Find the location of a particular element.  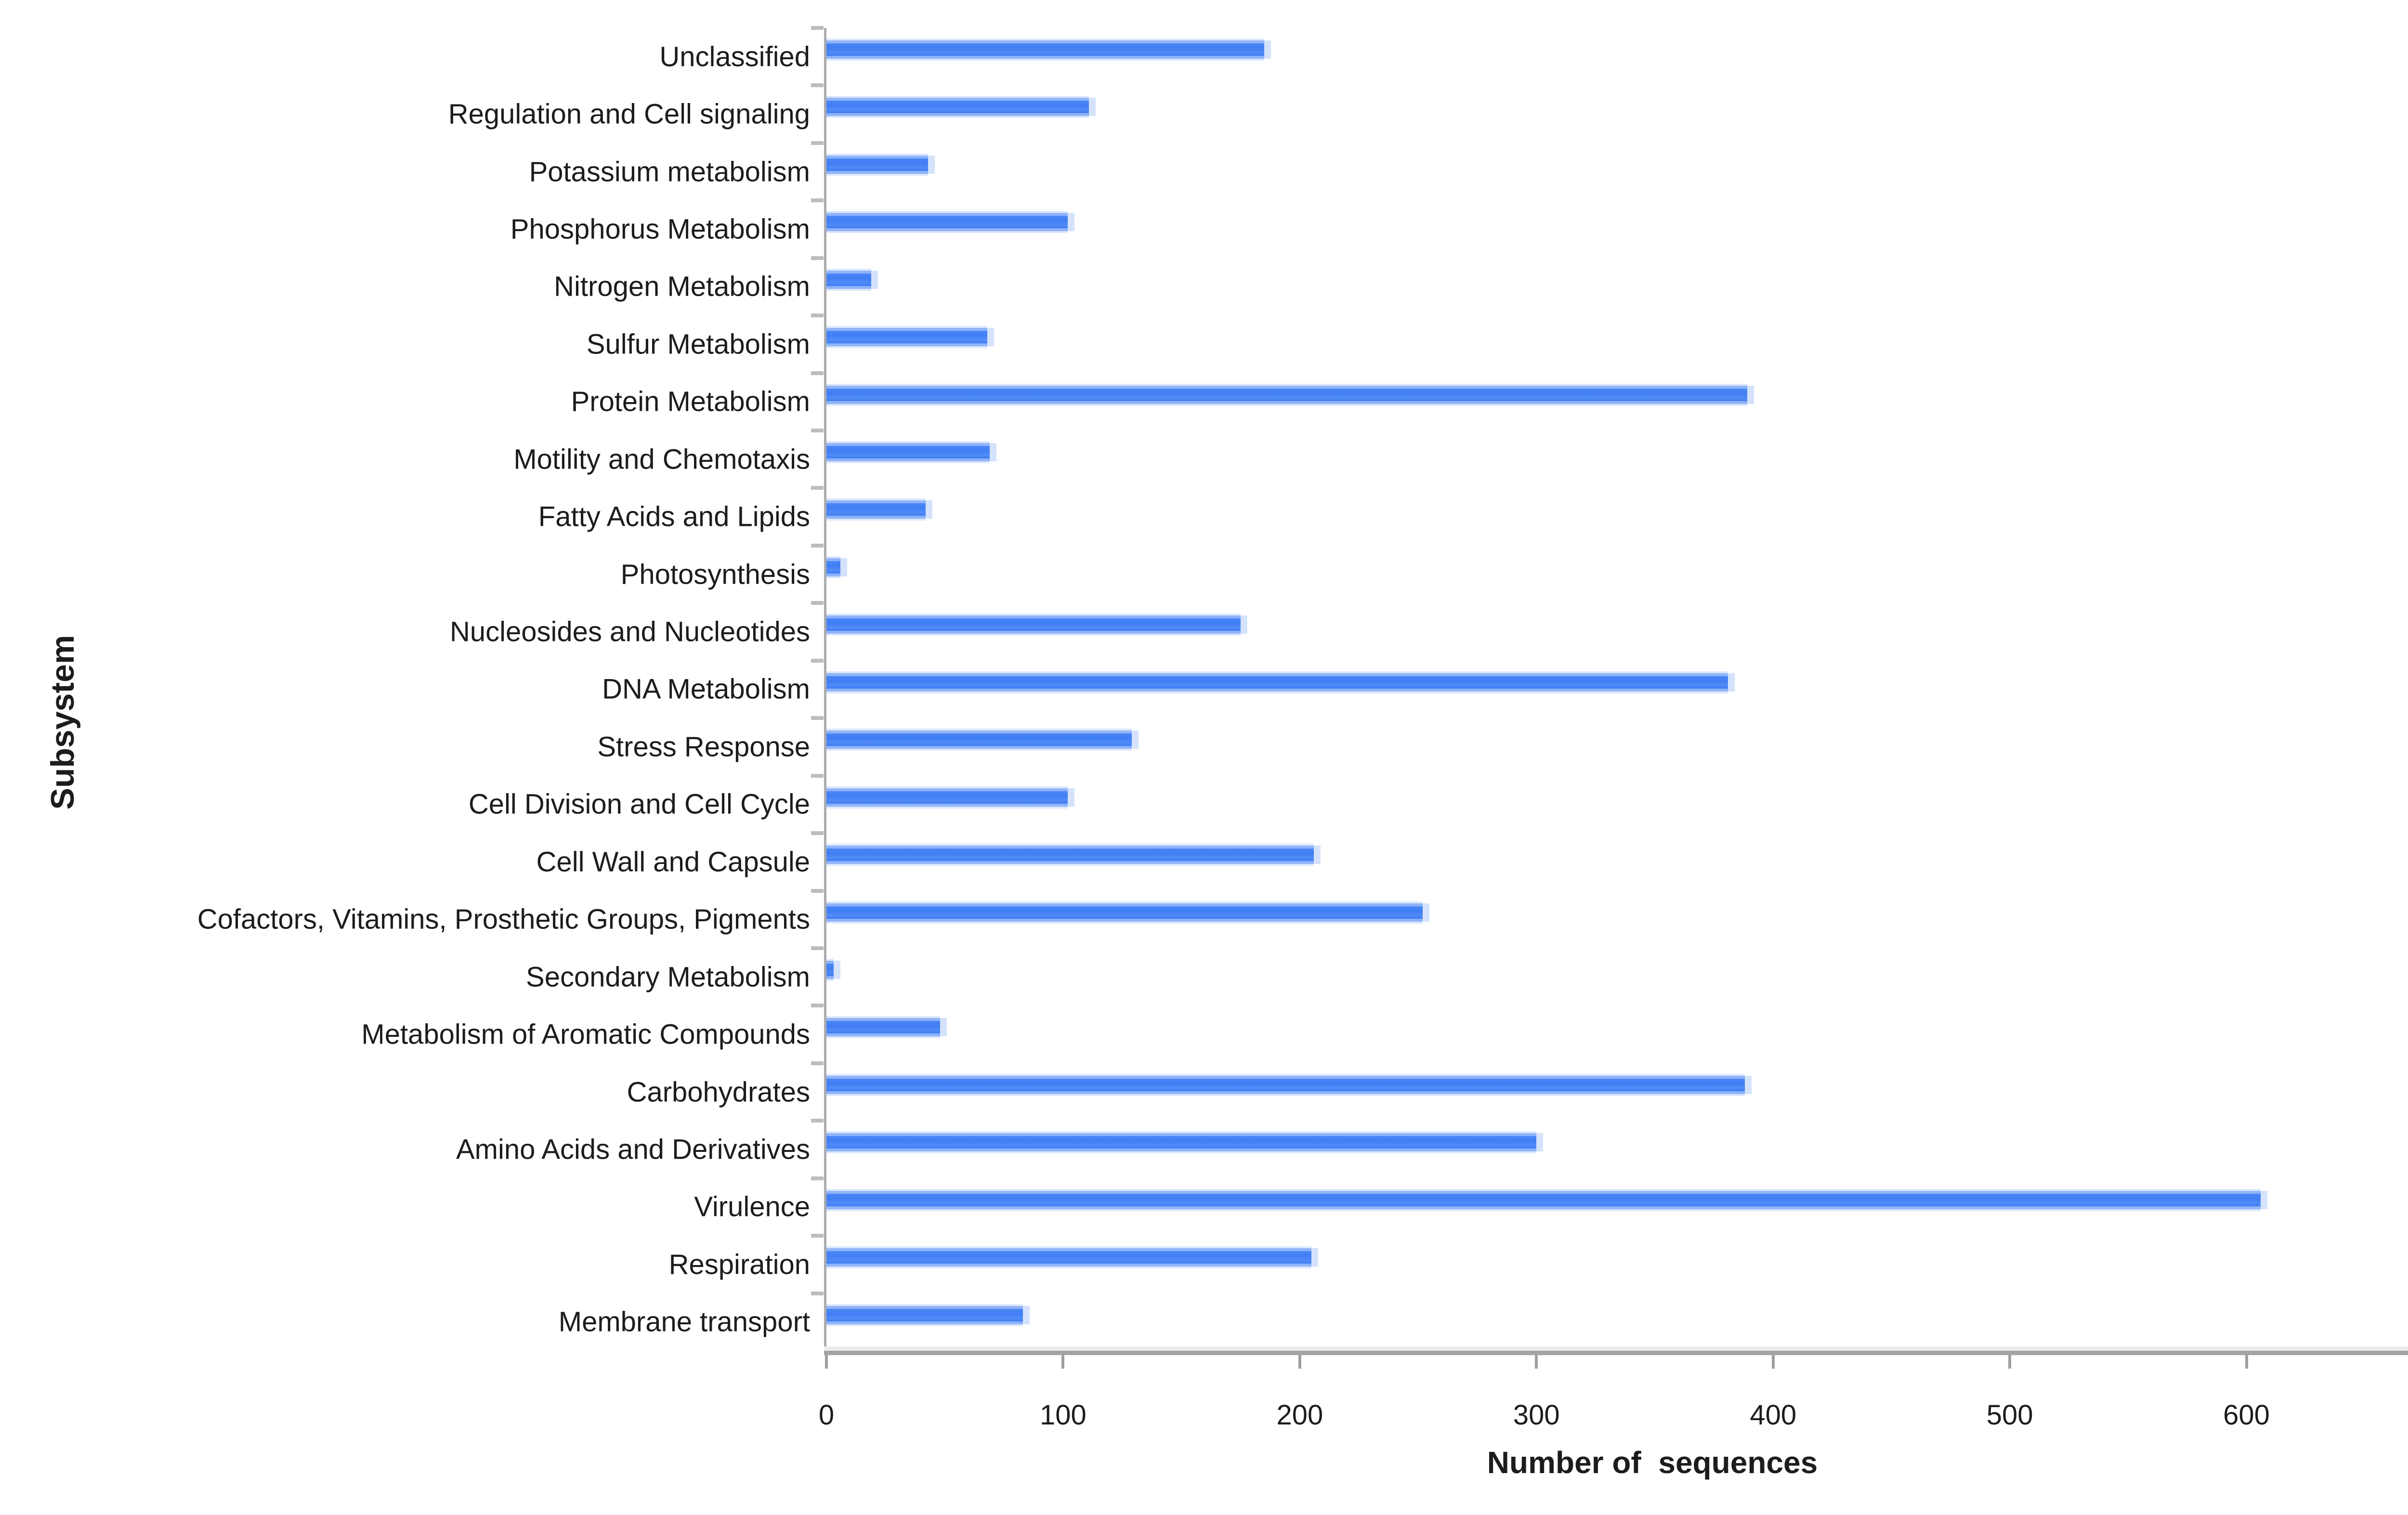

bar-row: Cell Wall and Capsule is located at coordinates (1472, 861).